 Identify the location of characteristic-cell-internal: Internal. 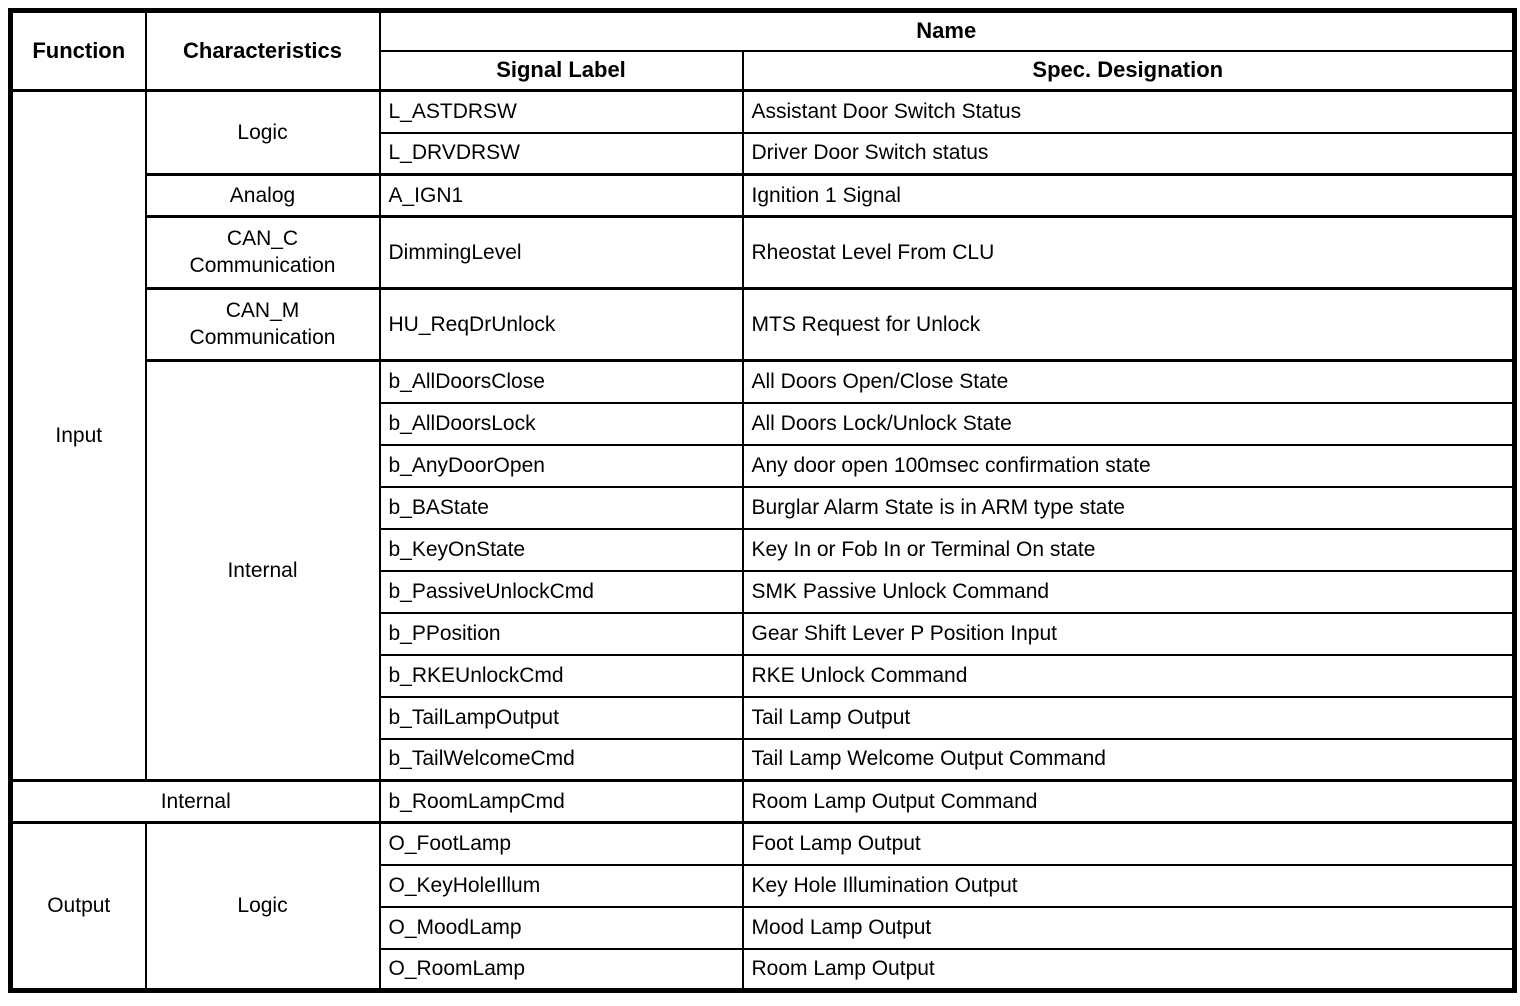
(262, 570).